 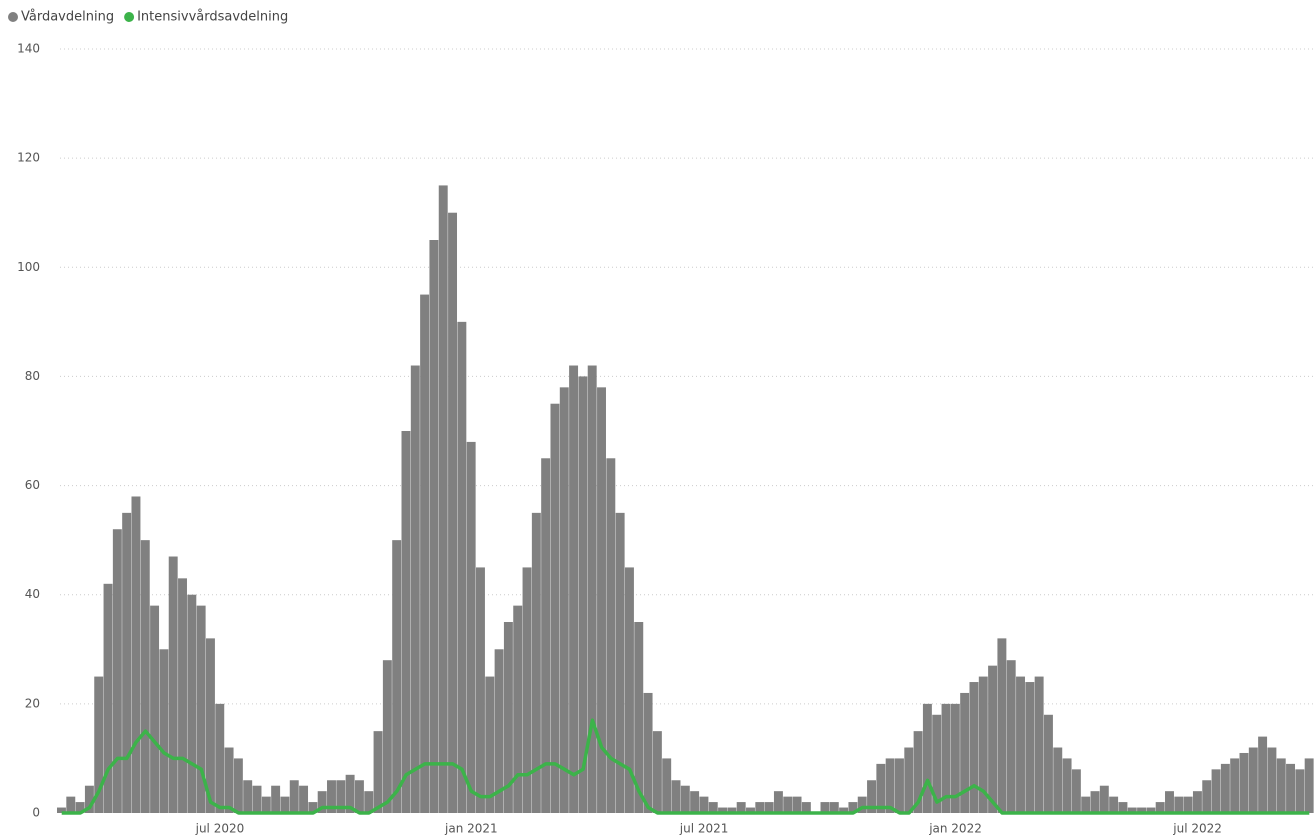 I want to click on y-tick-label: 120, so click(x=28, y=158).